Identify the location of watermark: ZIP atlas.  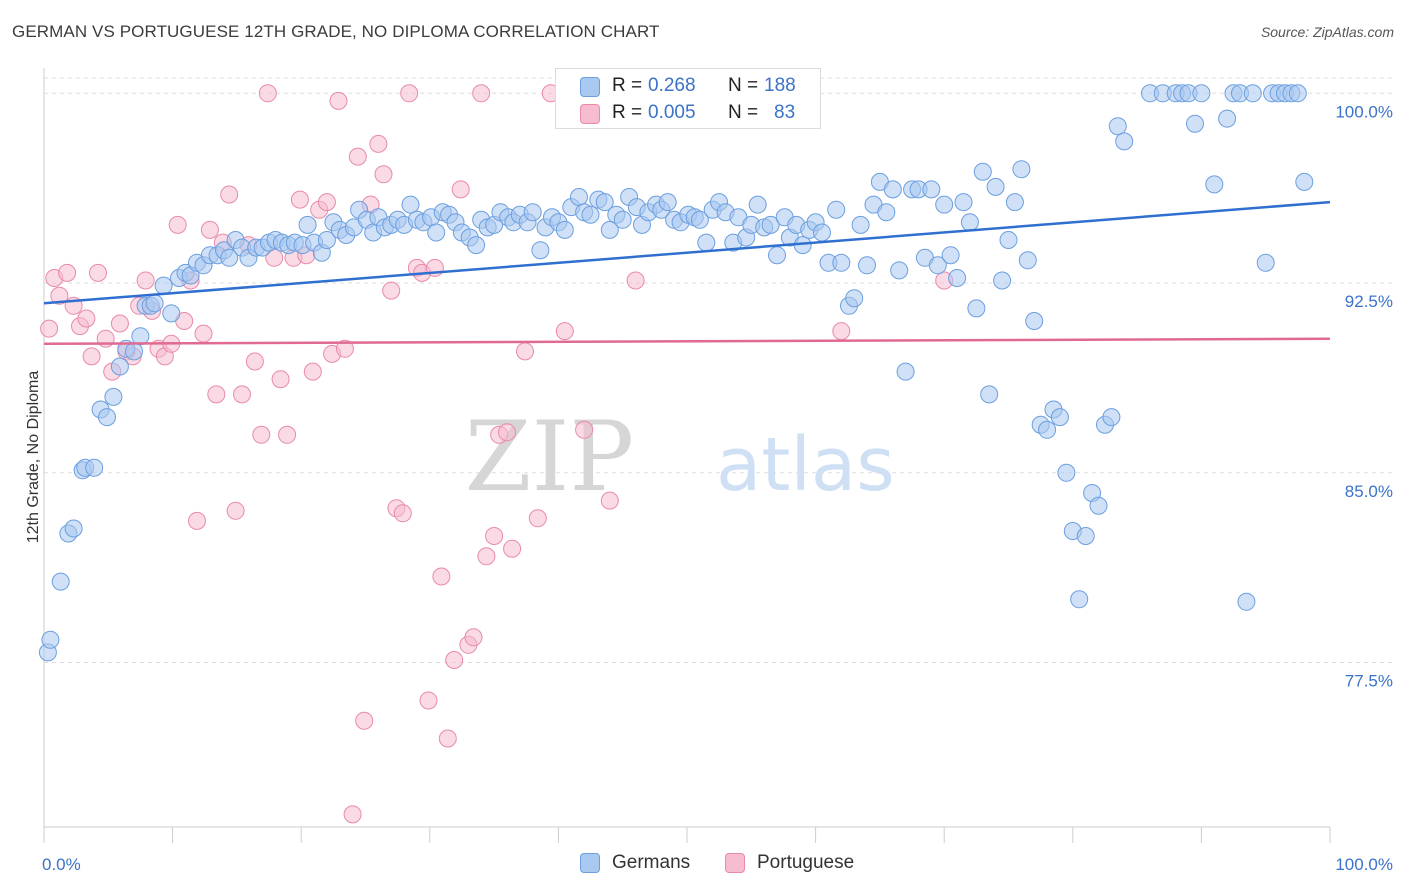
(680, 457).